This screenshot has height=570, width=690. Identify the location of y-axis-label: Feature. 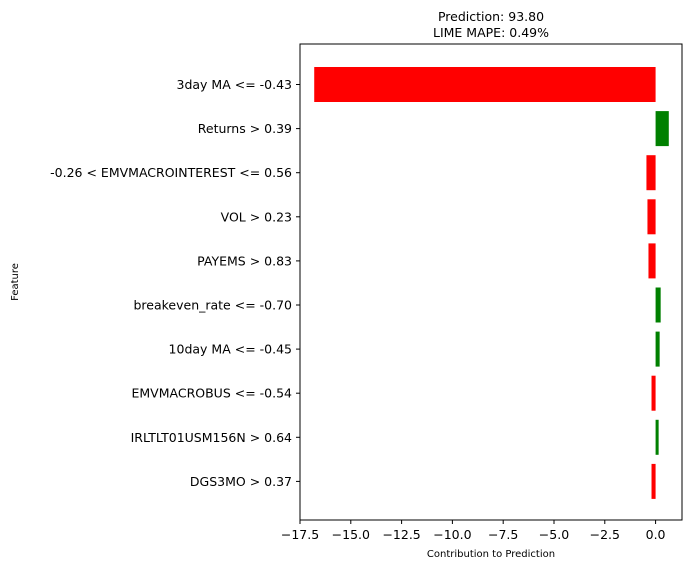
(15, 282).